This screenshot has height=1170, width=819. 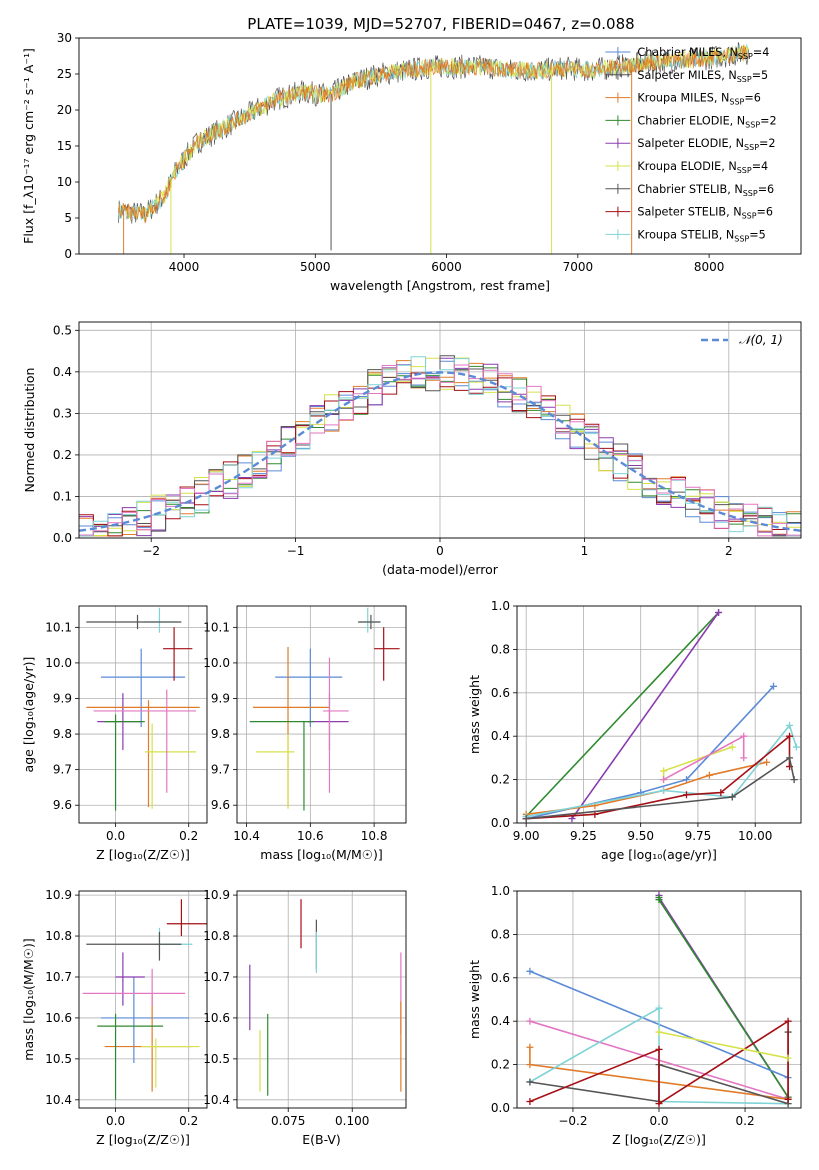 What do you see at coordinates (578, 267) in the screenshot?
I see `x-tick-label: 7000` at bounding box center [578, 267].